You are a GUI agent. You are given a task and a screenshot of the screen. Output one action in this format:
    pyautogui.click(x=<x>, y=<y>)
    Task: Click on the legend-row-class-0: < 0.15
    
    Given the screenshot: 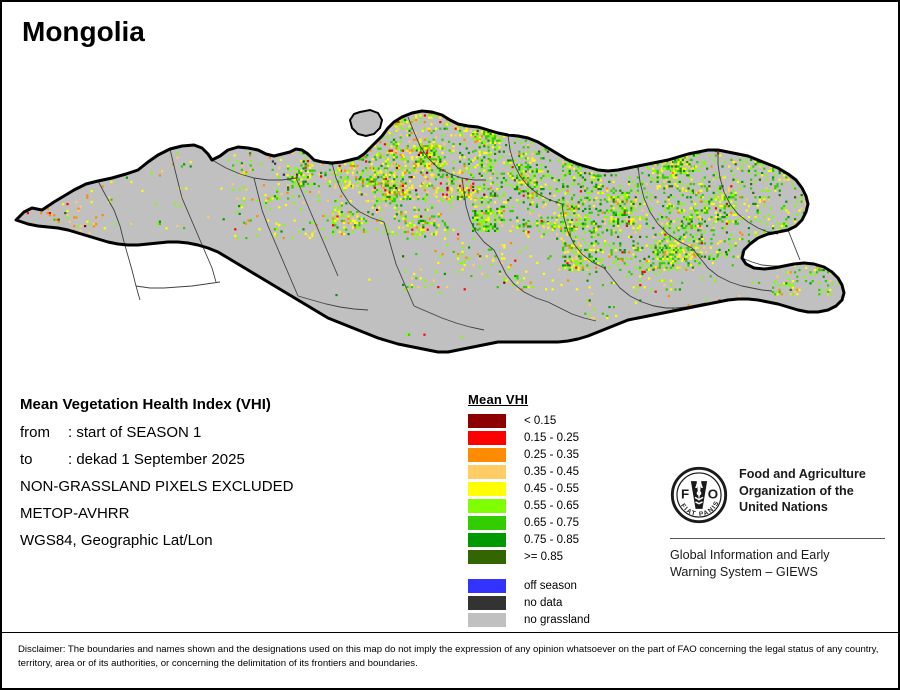 What is the action you would take?
    pyautogui.click(x=543, y=420)
    